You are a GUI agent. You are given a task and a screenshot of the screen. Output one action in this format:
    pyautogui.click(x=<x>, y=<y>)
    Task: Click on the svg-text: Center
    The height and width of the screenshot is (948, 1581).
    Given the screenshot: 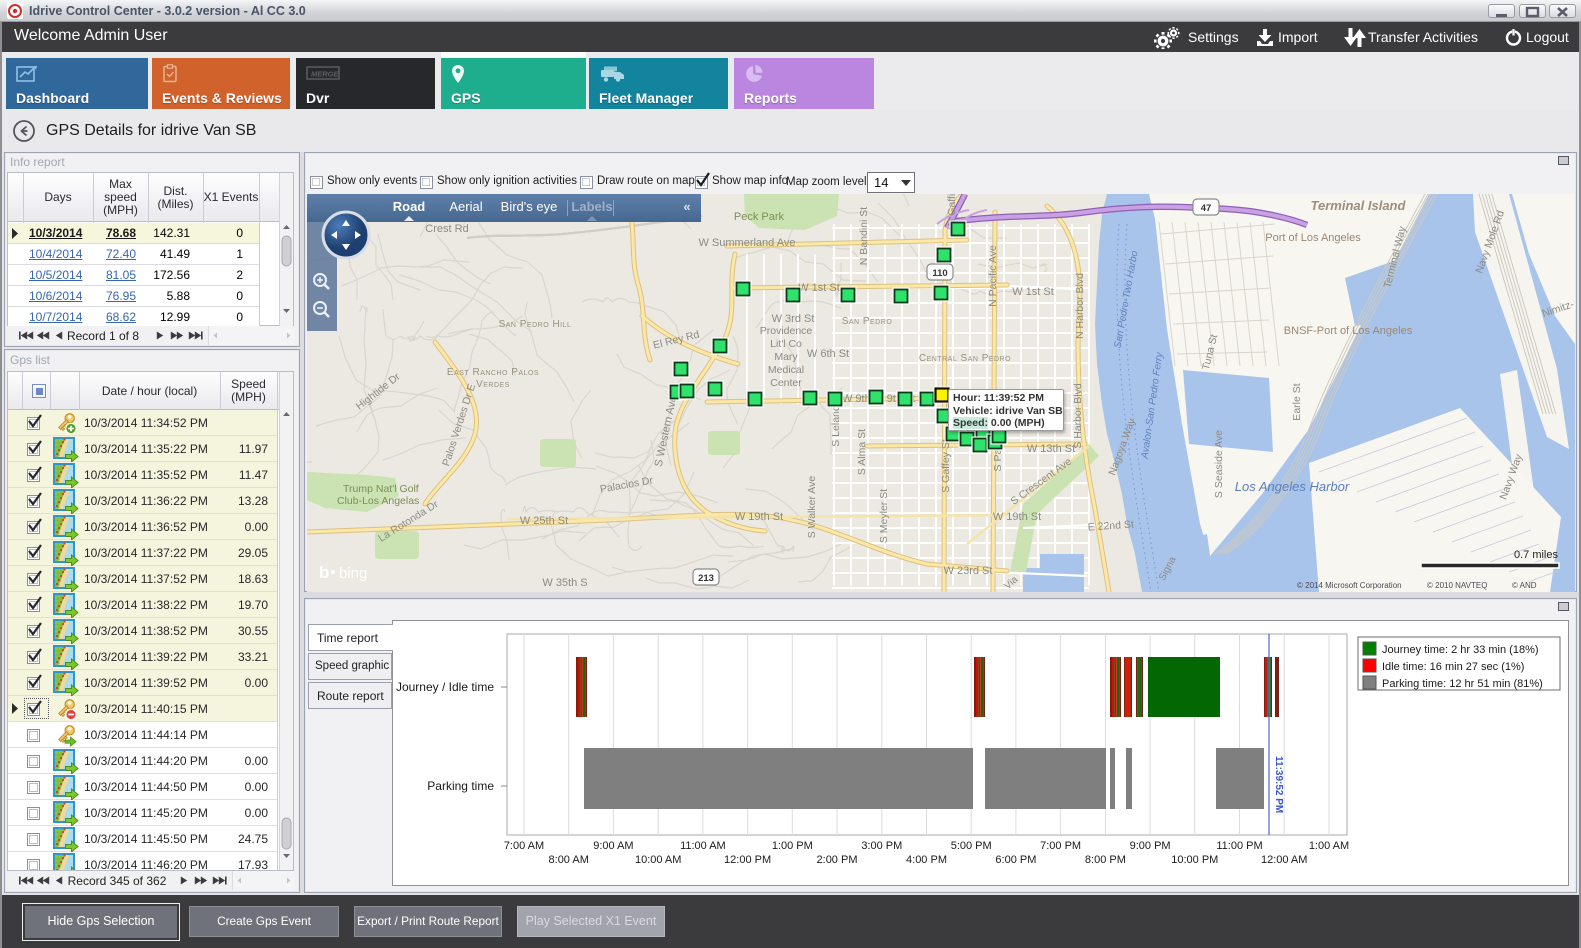 What is the action you would take?
    pyautogui.click(x=786, y=383)
    